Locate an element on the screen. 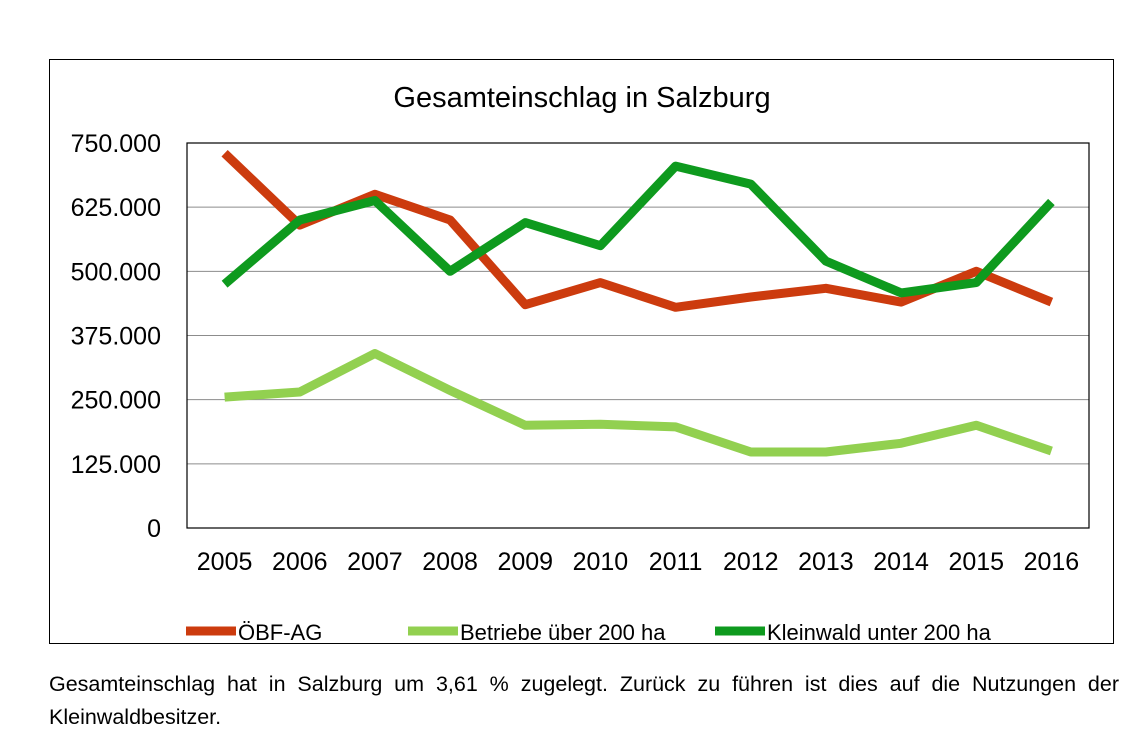 This screenshot has width=1131, height=734. x-tick-label: 2013 is located at coordinates (826, 562).